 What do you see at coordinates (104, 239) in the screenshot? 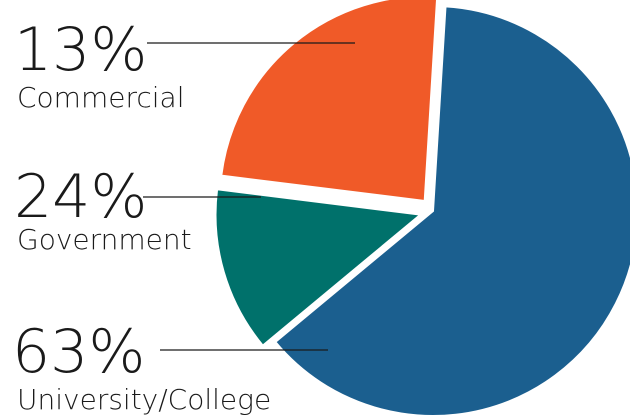
I see `slice-category-label-government: Government` at bounding box center [104, 239].